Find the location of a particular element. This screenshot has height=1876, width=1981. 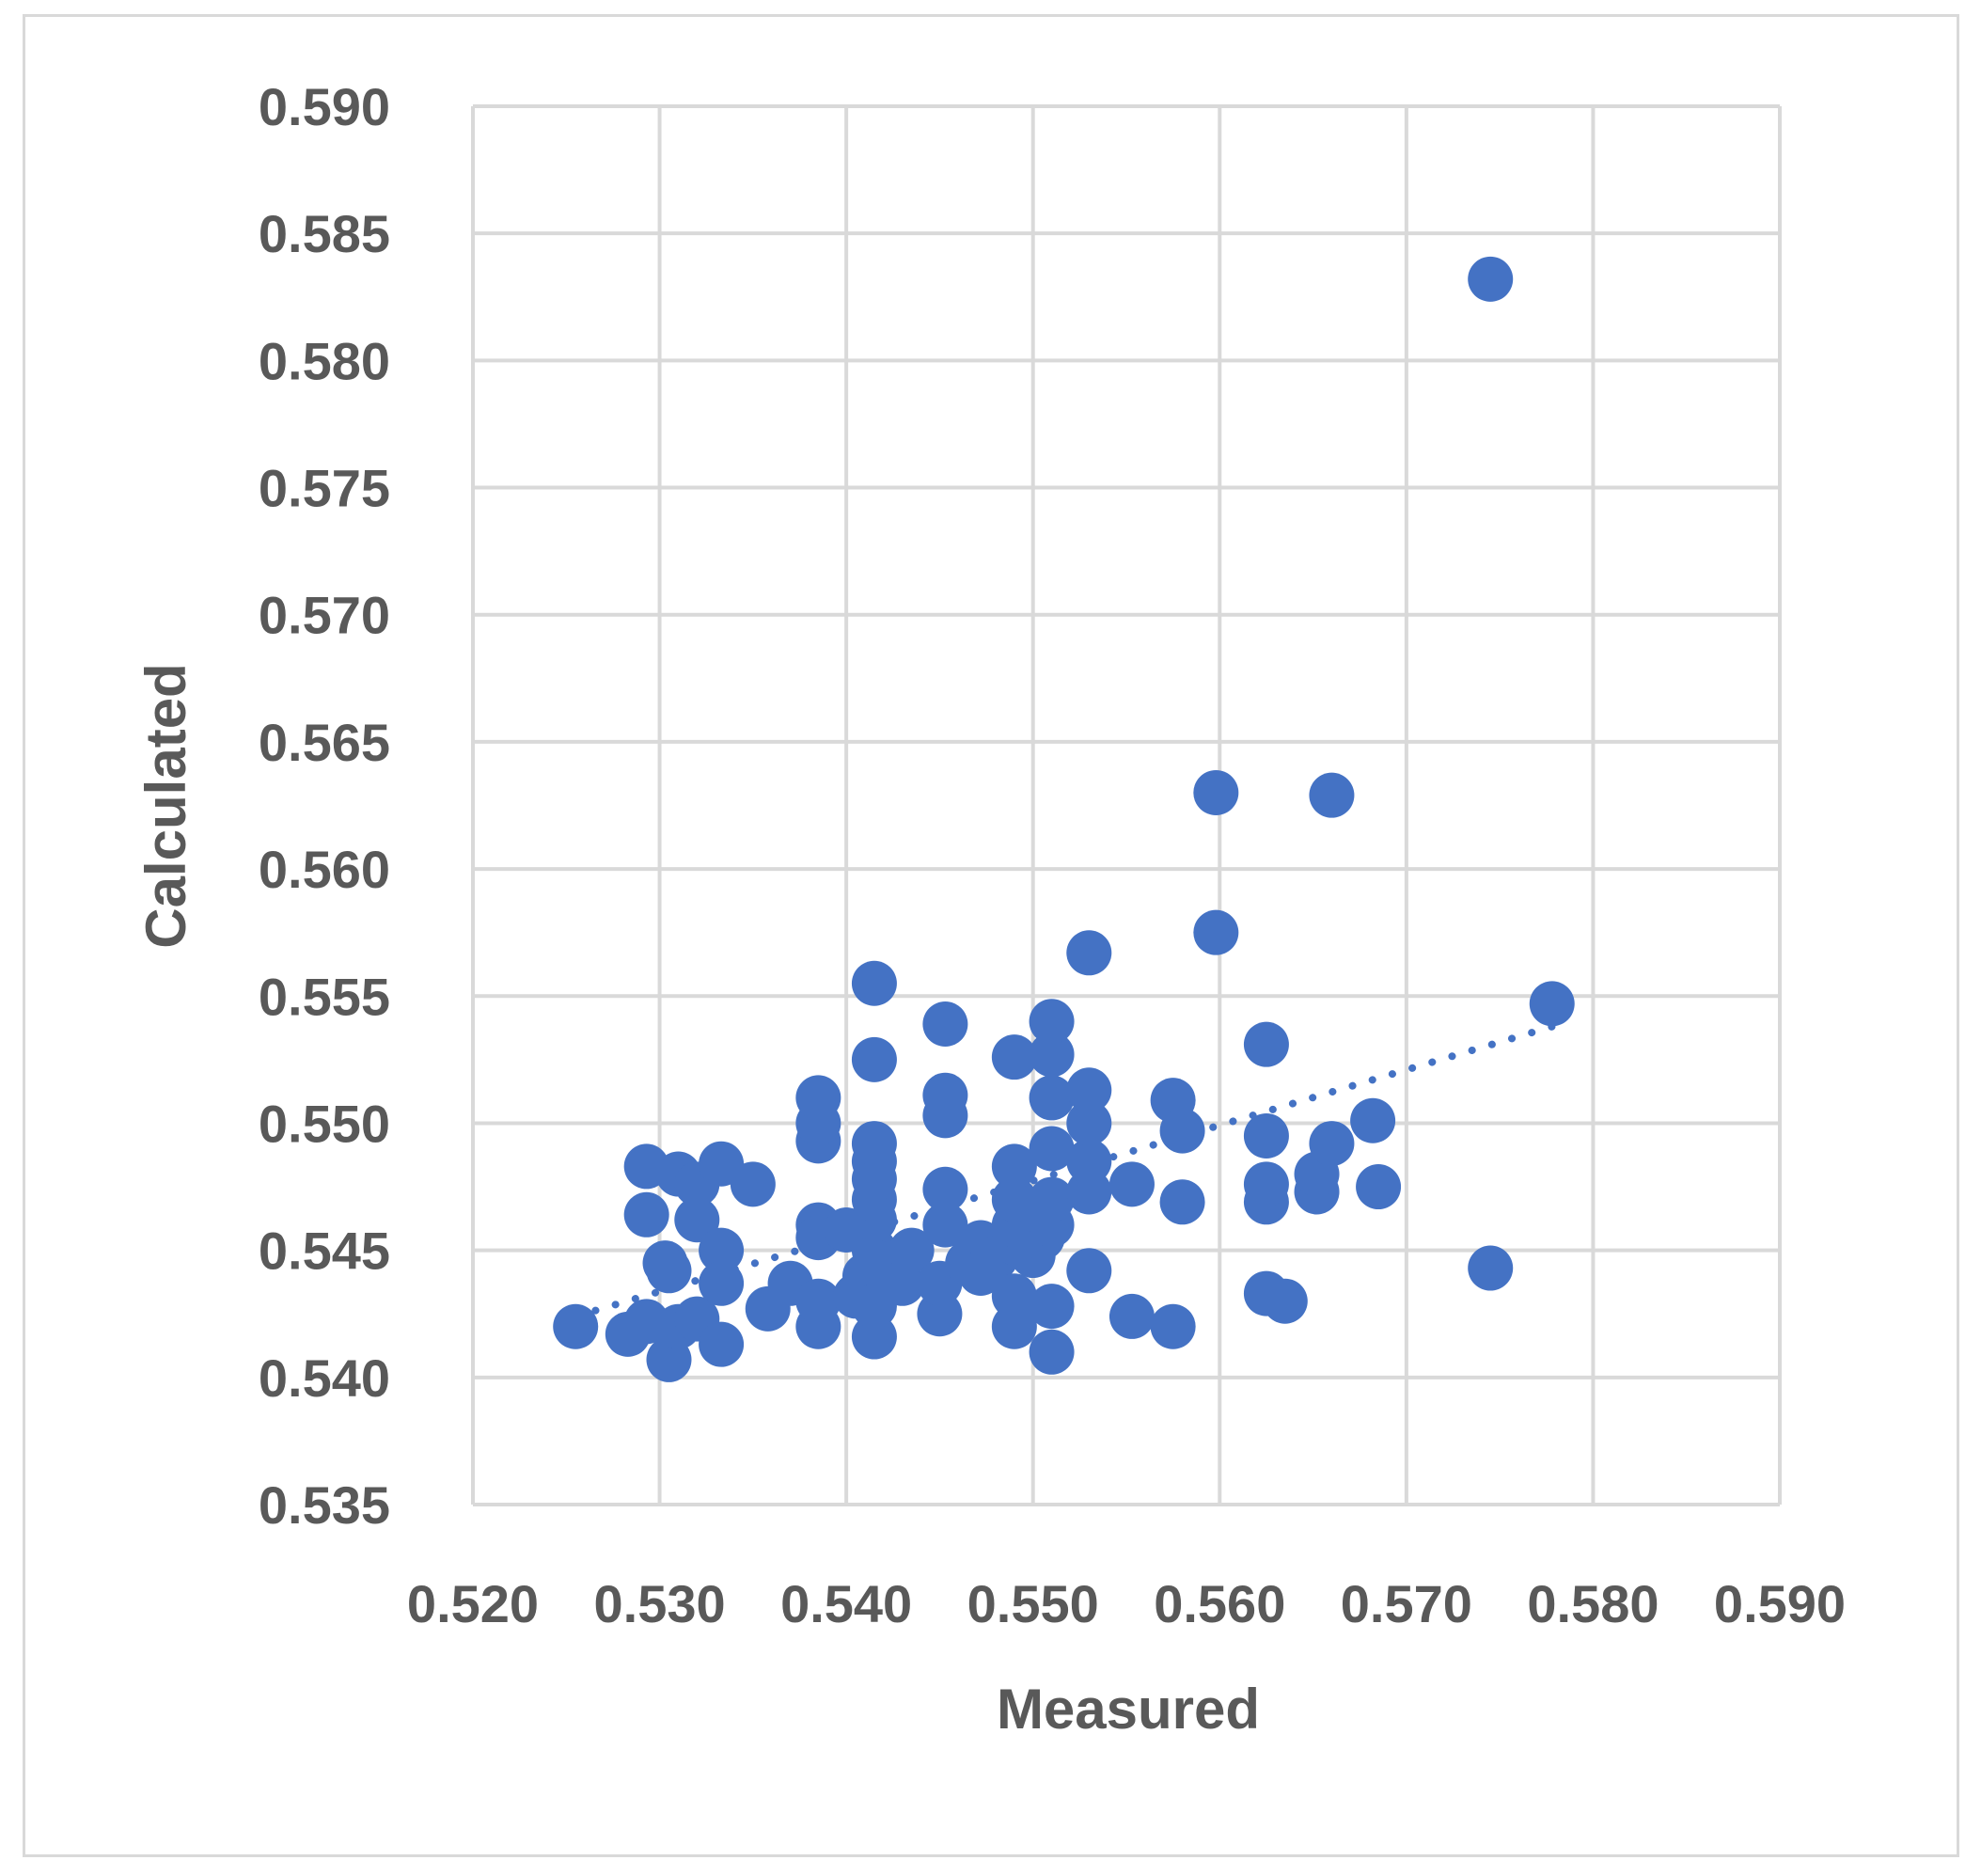

x-tick-label: 0.580 is located at coordinates (1593, 1603).